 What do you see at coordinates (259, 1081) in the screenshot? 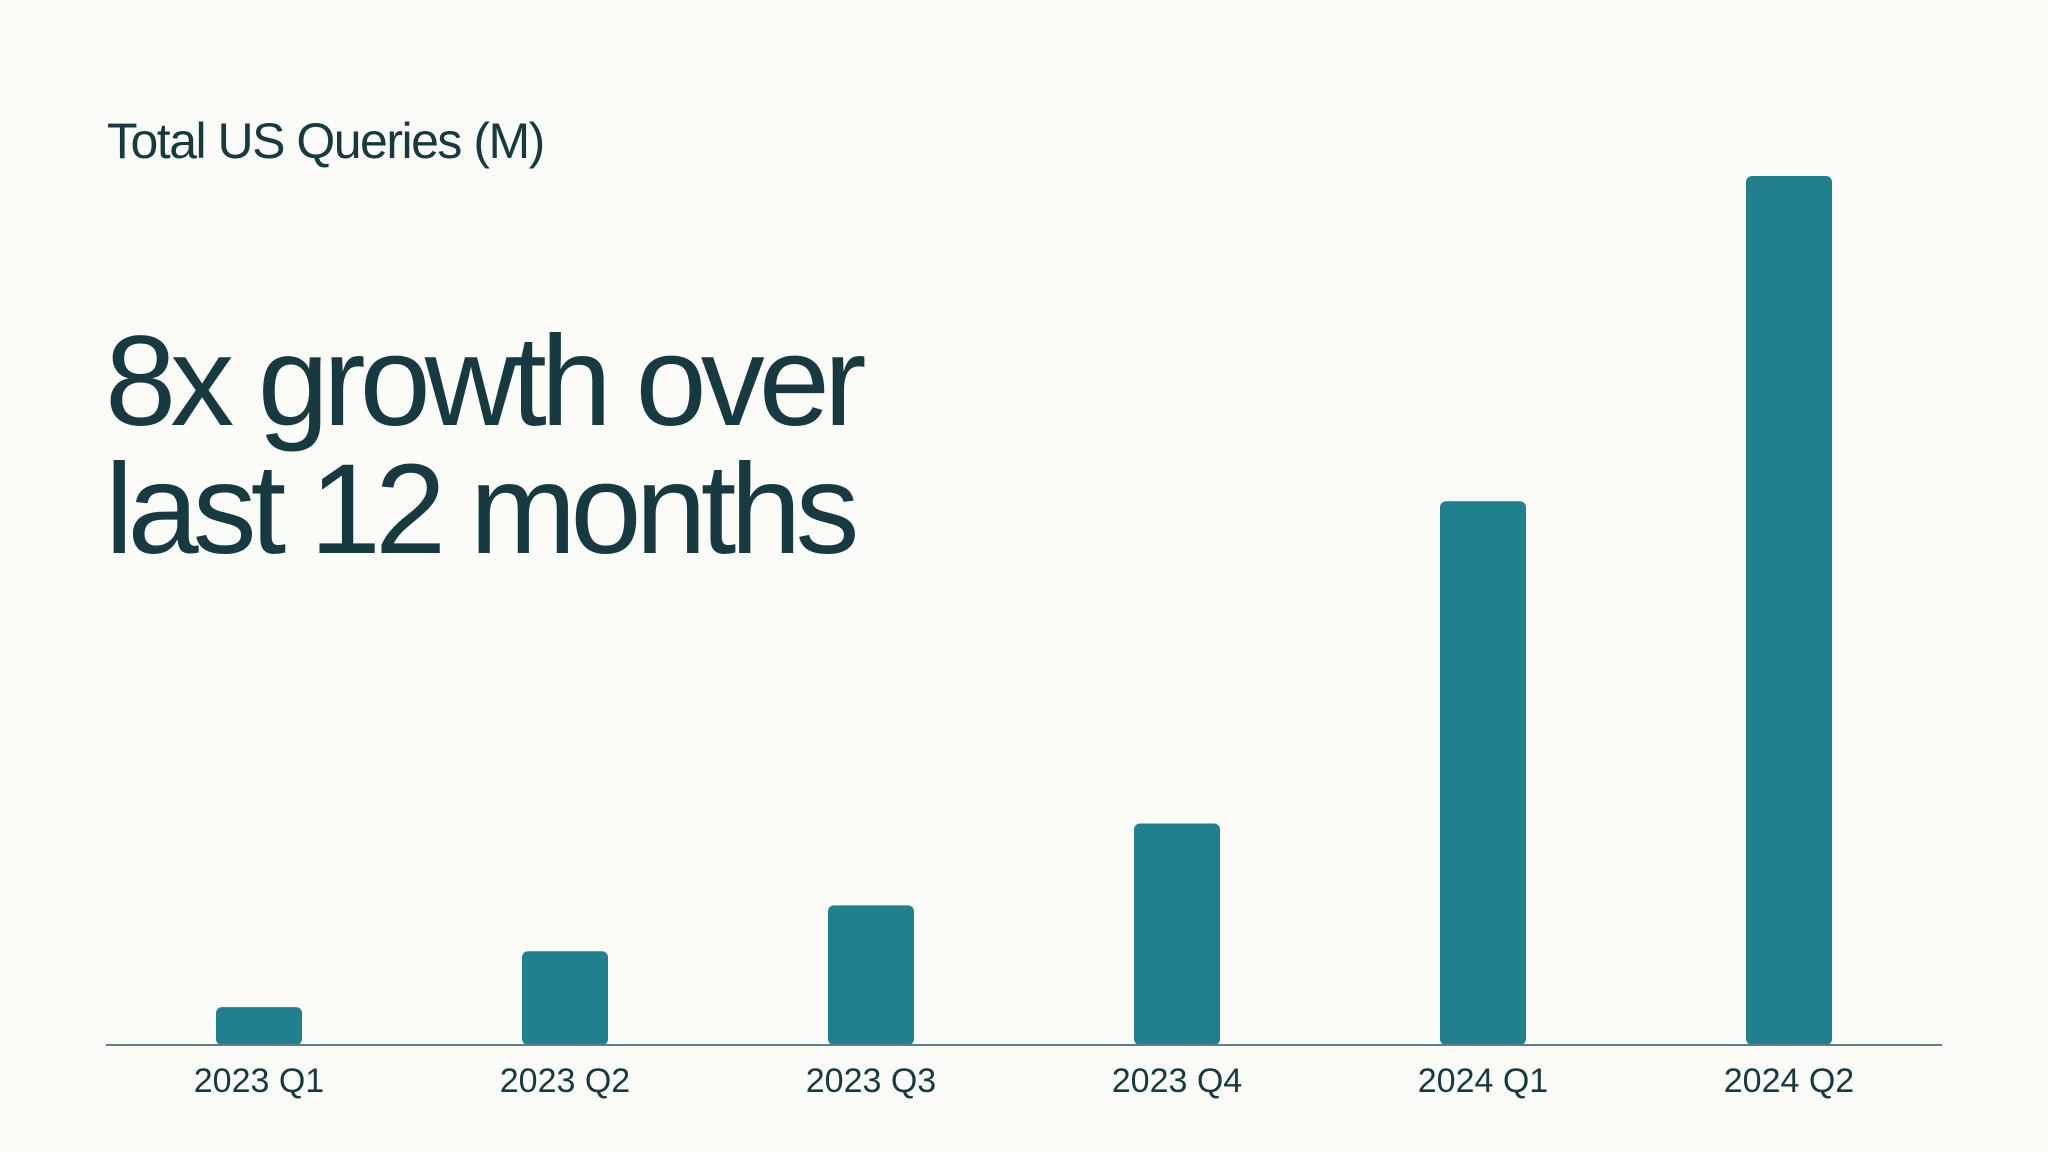
I see `tick-label-2023-q1: 2023 Q1` at bounding box center [259, 1081].